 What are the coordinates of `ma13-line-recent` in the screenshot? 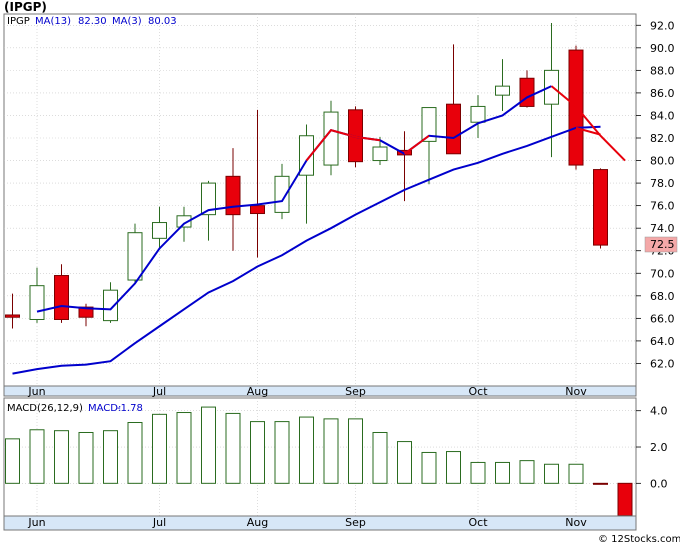 It's located at (588, 131).